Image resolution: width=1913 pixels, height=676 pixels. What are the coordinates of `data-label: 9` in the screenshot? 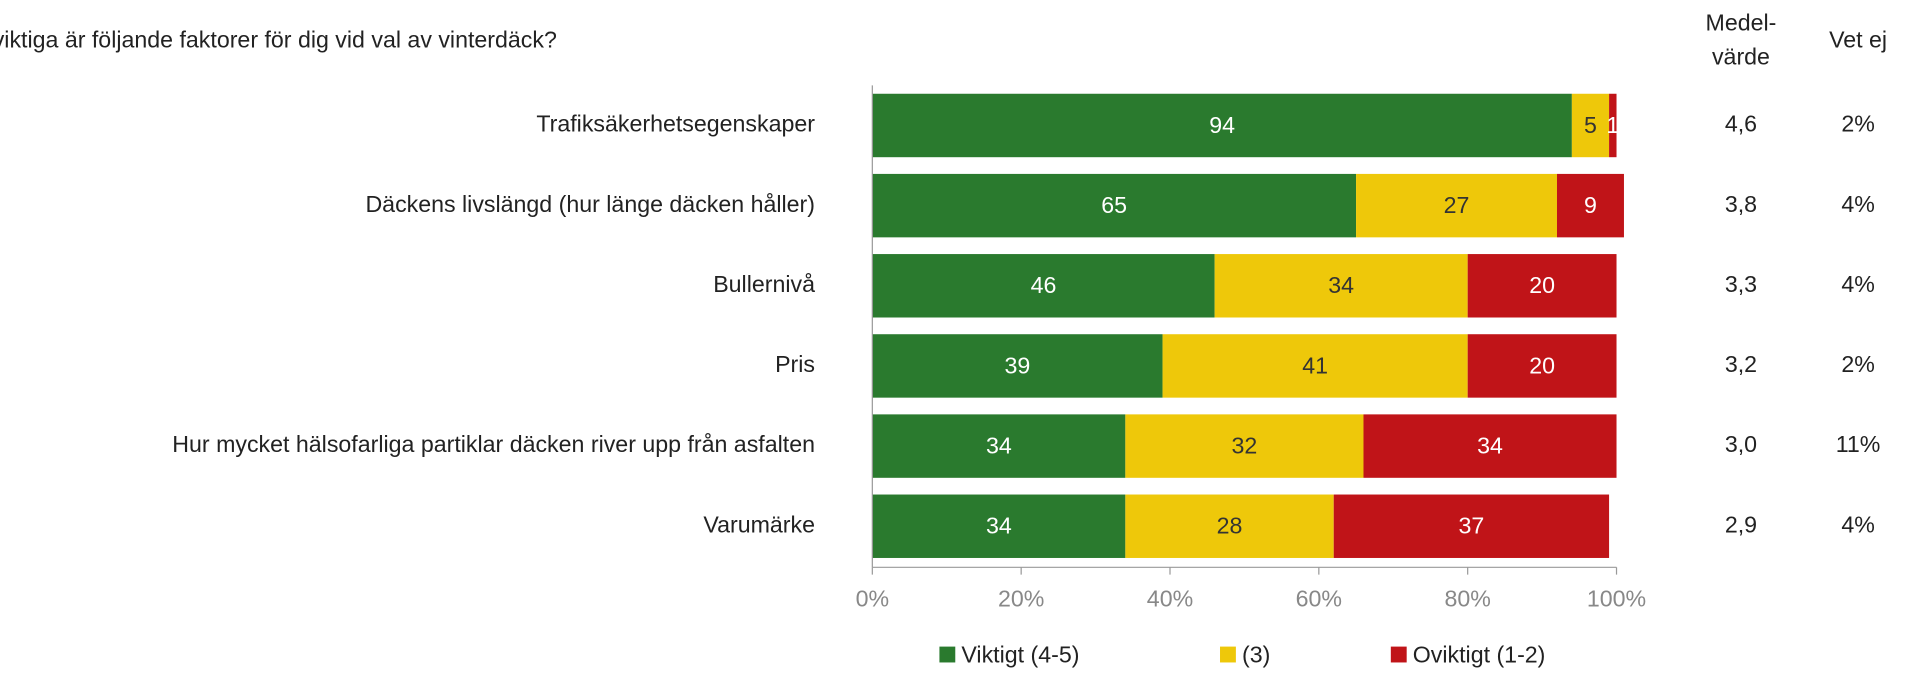 It's located at (1590, 205).